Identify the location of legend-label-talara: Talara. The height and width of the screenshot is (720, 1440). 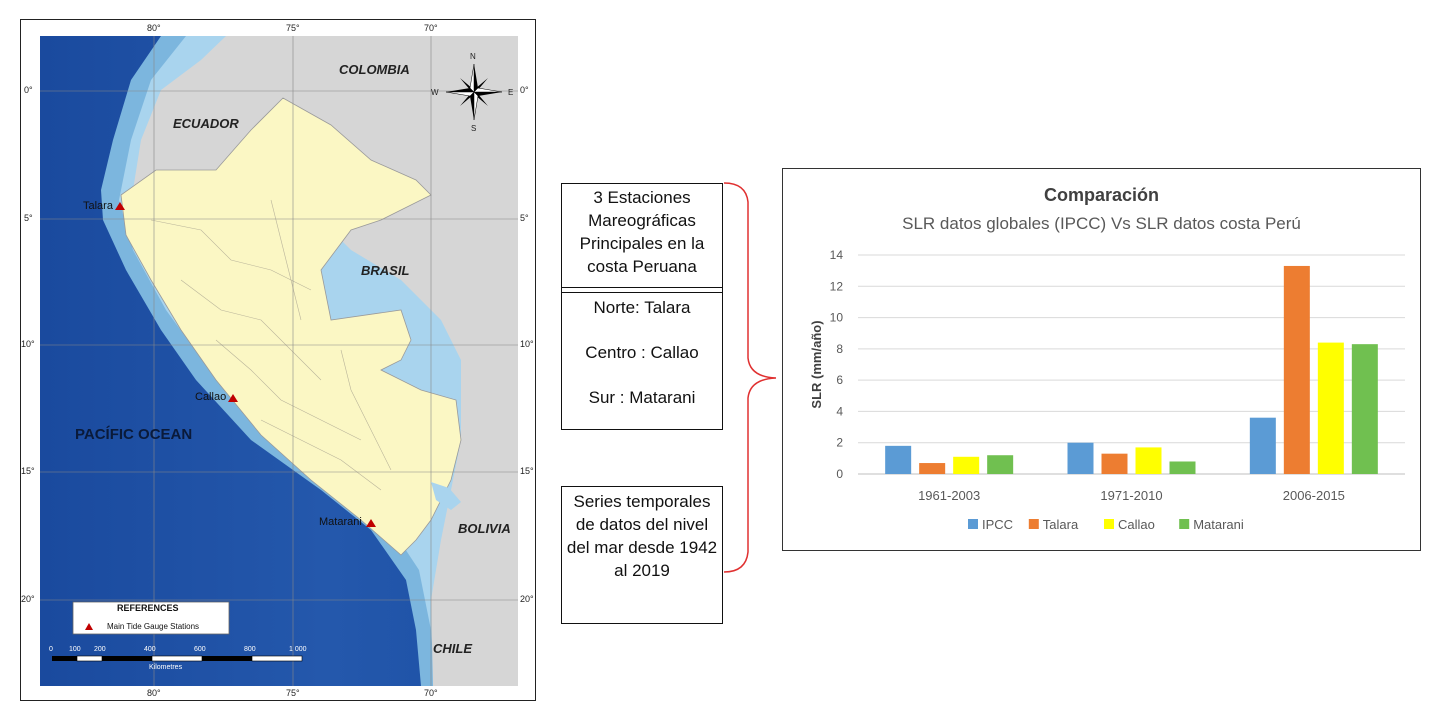
(1061, 524).